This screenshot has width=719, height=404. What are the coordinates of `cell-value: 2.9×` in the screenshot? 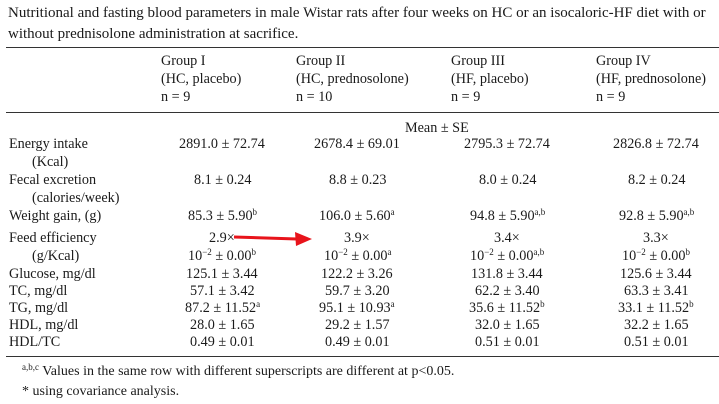 It's located at (222, 238).